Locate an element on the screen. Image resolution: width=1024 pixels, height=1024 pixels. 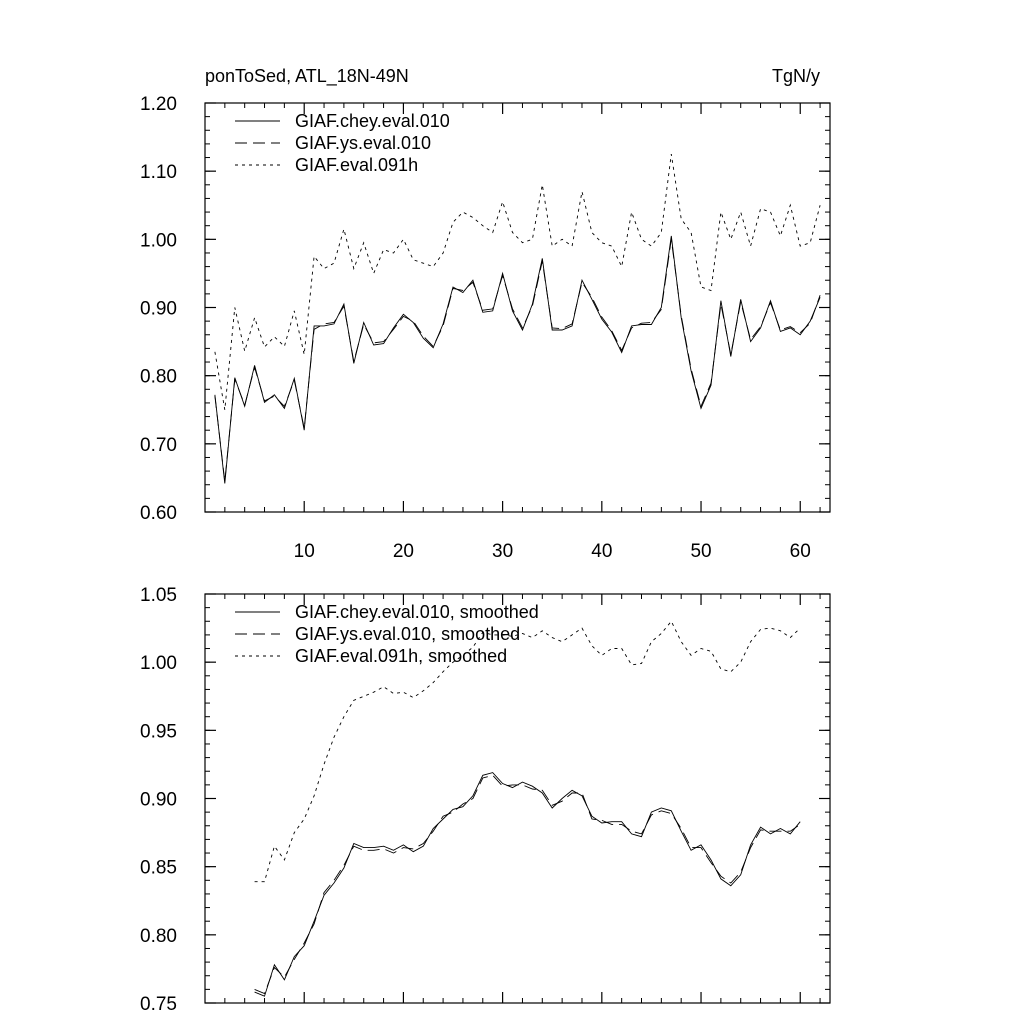
legend-label: GIAF.chey.eval.010, smoothed is located at coordinates (417, 612).